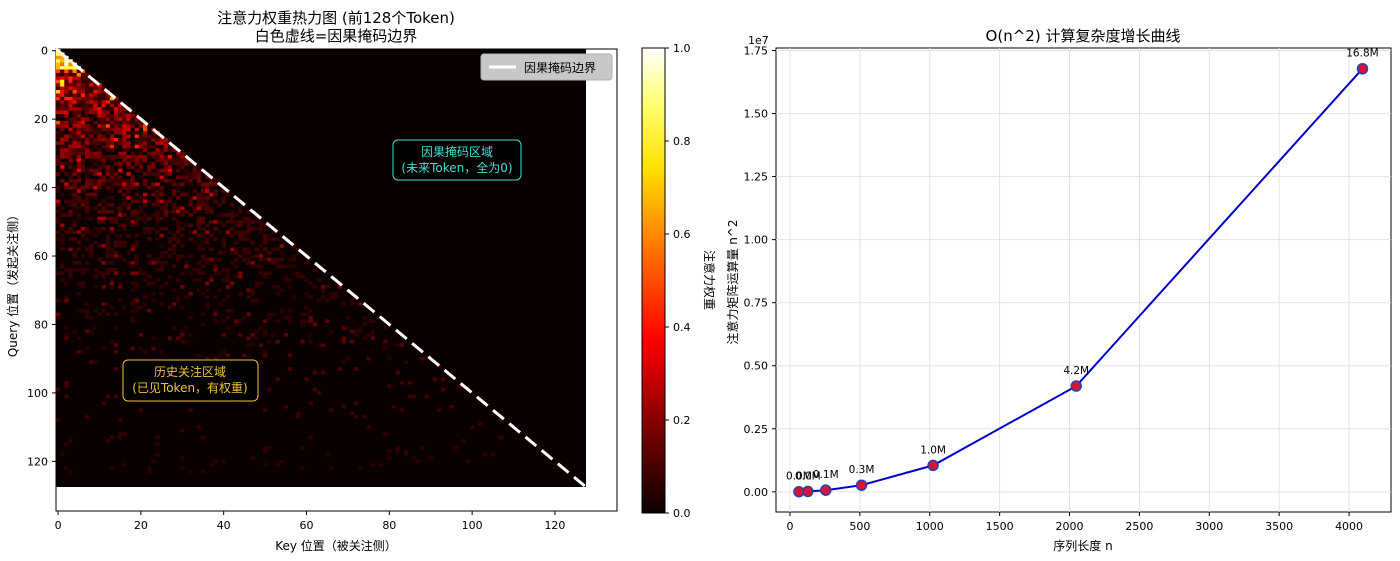 This screenshot has height=561, width=1400. What do you see at coordinates (756, 114) in the screenshot?
I see `y-tick-label: 1.50` at bounding box center [756, 114].